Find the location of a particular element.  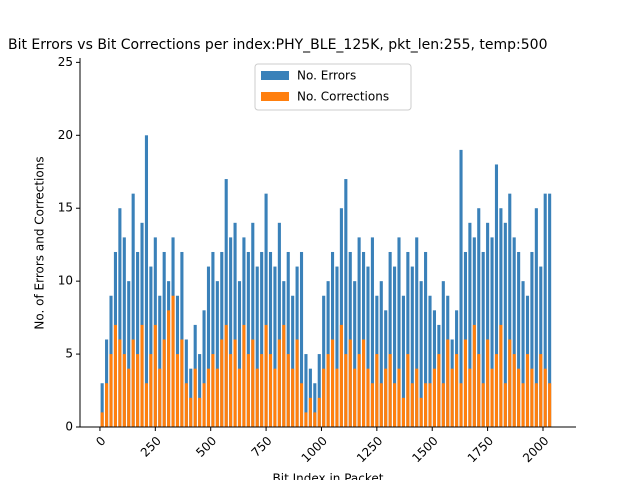

x-tick-label: 0 is located at coordinates (100, 441).